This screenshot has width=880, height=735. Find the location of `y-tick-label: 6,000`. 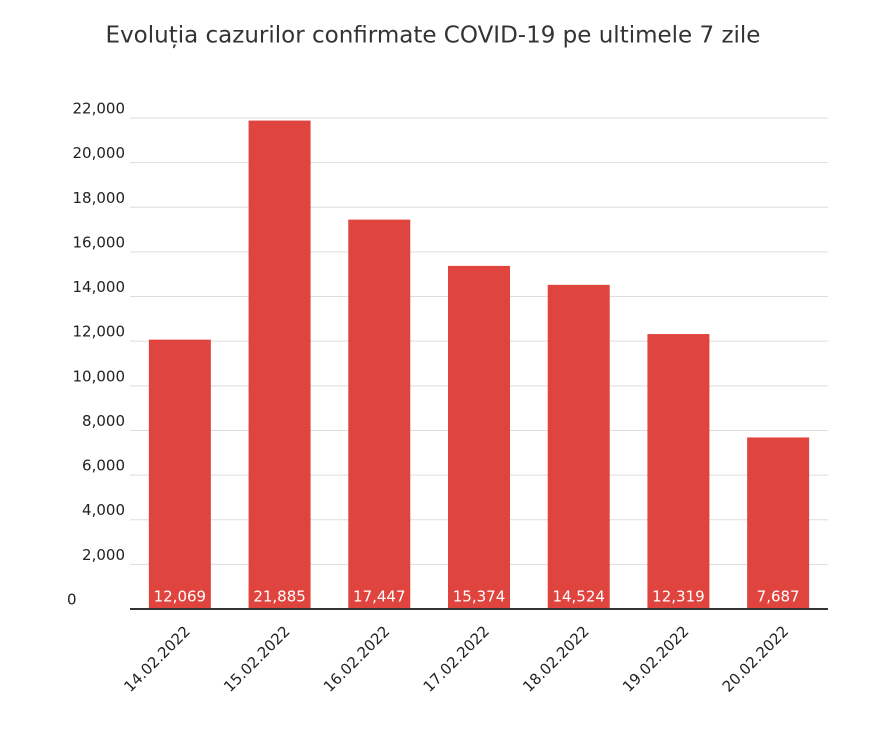

y-tick-label: 6,000 is located at coordinates (103, 466).